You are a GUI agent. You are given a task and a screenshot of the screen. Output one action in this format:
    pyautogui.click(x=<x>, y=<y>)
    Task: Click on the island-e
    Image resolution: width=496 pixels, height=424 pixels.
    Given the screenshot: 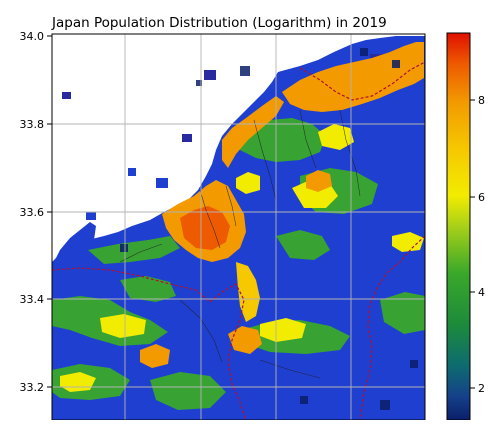 What is the action you would take?
    pyautogui.click(x=91, y=216)
    